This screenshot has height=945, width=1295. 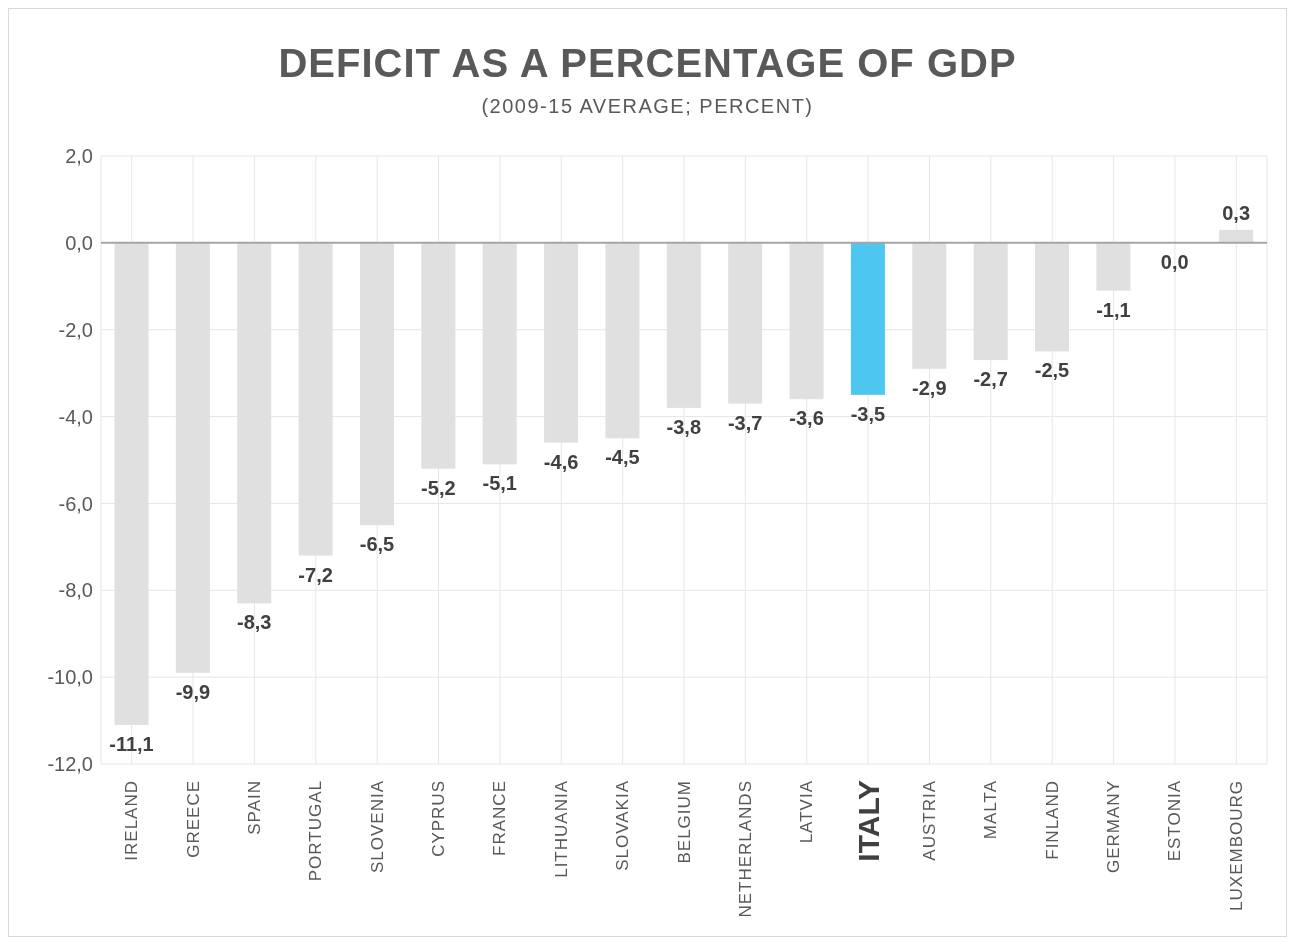 What do you see at coordinates (929, 820) in the screenshot?
I see `x-tick-label: AUSTRIA` at bounding box center [929, 820].